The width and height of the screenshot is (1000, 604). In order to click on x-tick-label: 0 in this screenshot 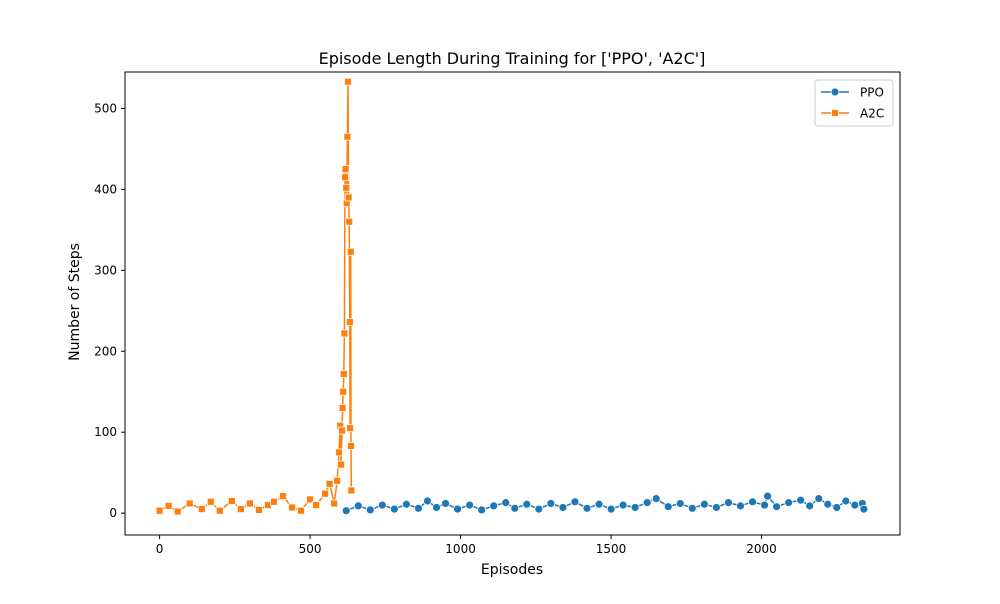, I will do `click(160, 549)`.